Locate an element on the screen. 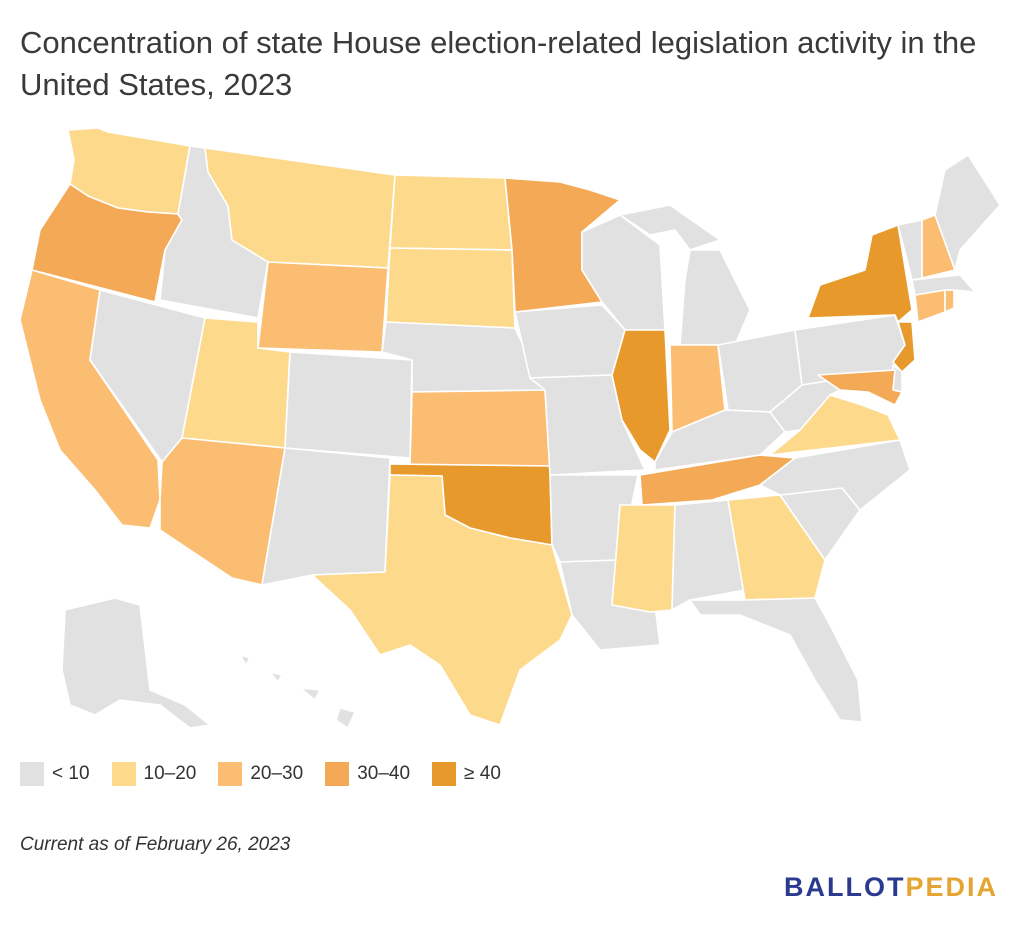  state-WY is located at coordinates (323, 307).